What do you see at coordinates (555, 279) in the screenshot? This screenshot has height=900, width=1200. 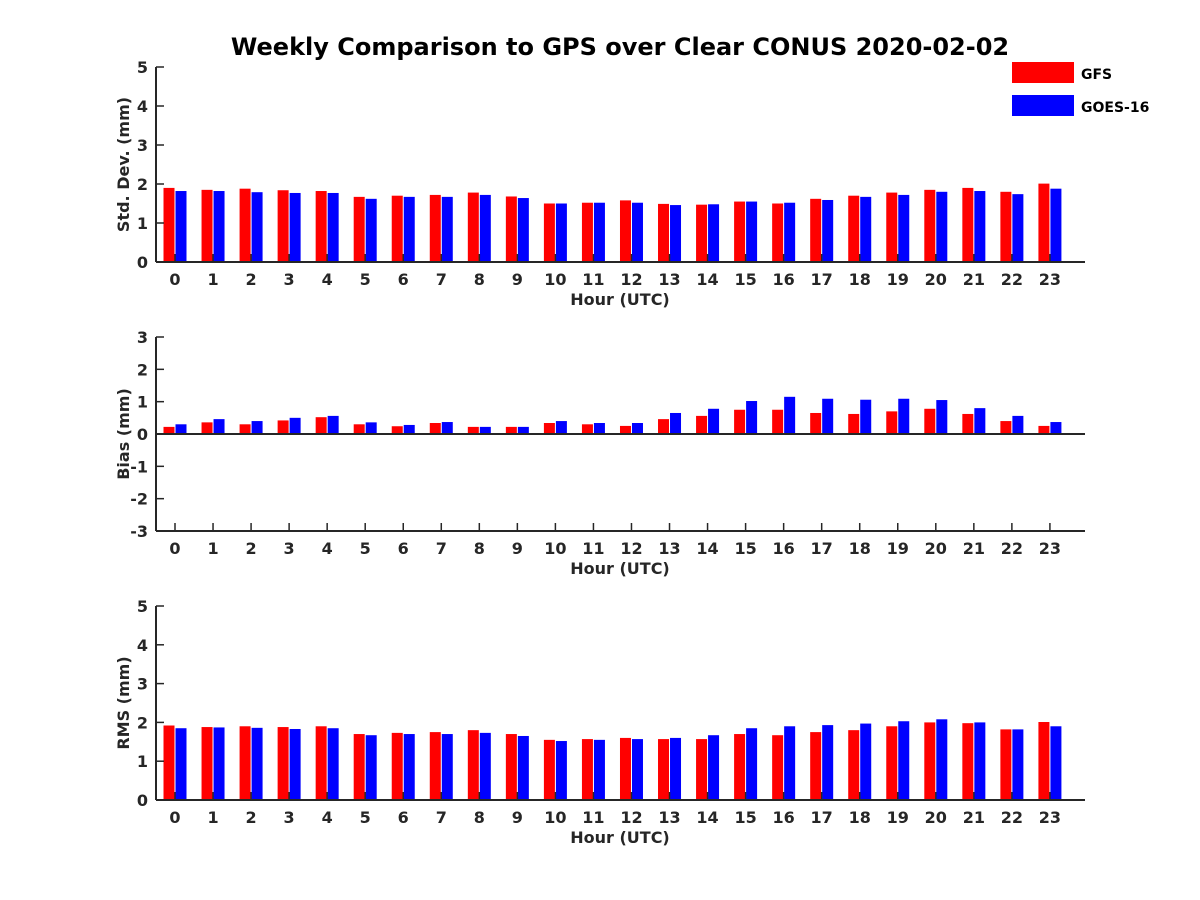 I see `std-dev-x-tick-label: 10` at bounding box center [555, 279].